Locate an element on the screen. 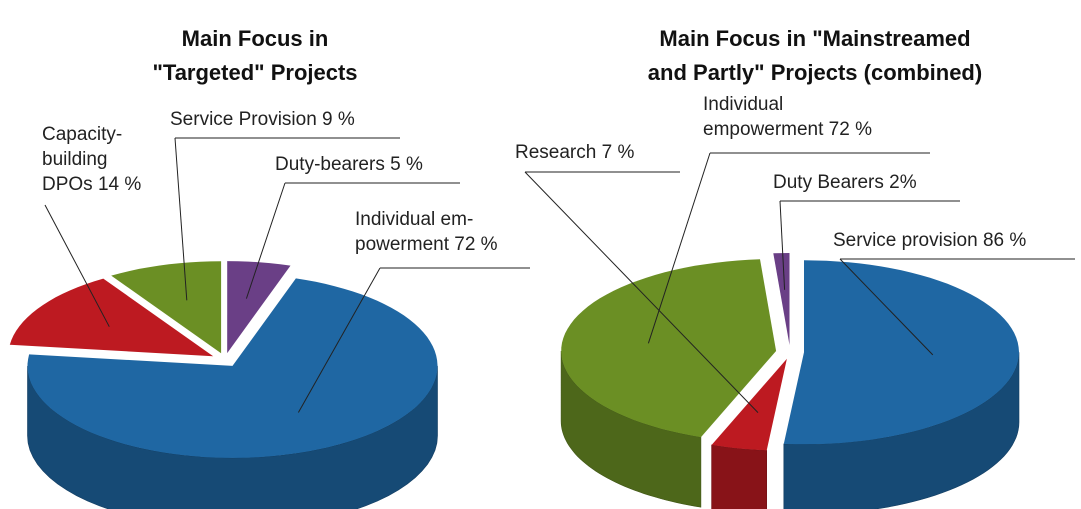 This screenshot has height=509, width=1081. data-label: Capacity-building DPOs 14 % is located at coordinates (91, 159).